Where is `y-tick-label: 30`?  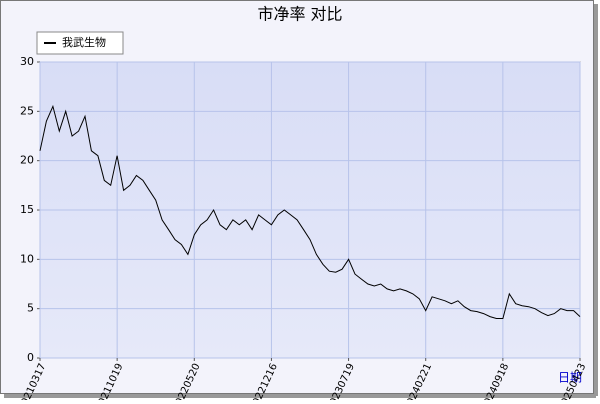 y-tick-label: 30 is located at coordinates (27, 61).